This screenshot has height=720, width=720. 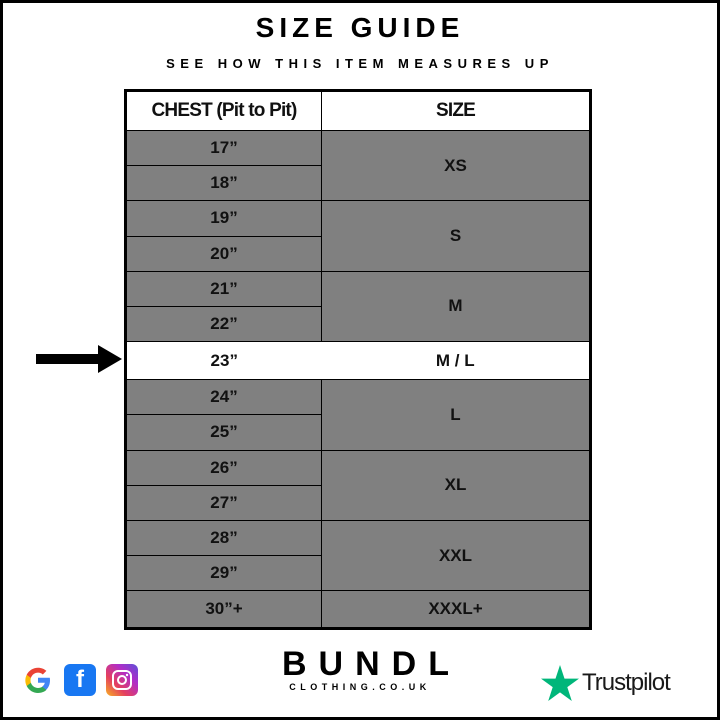 I want to click on table-row: 27”, so click(x=358, y=502).